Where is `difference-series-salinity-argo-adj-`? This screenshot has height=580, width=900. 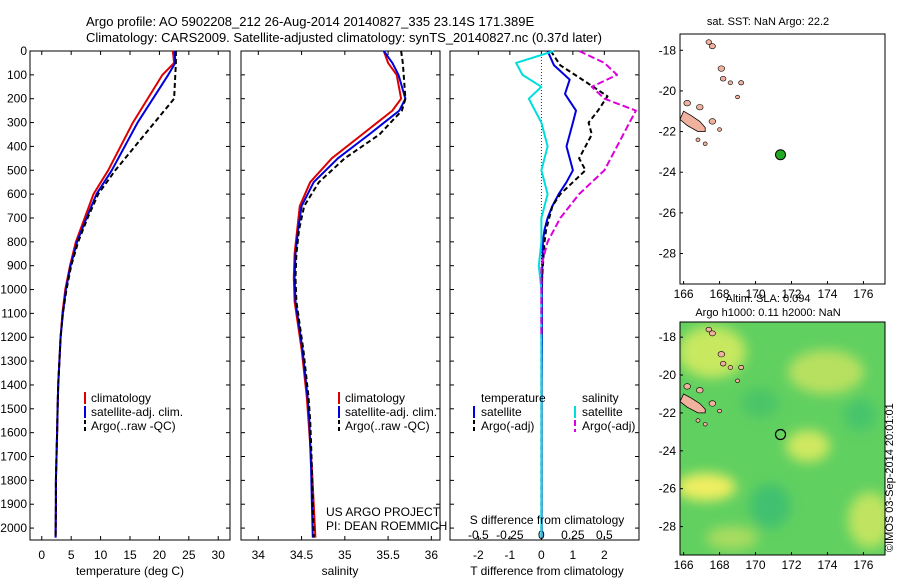 difference-series-salinity-argo-adj- is located at coordinates (588, 194).